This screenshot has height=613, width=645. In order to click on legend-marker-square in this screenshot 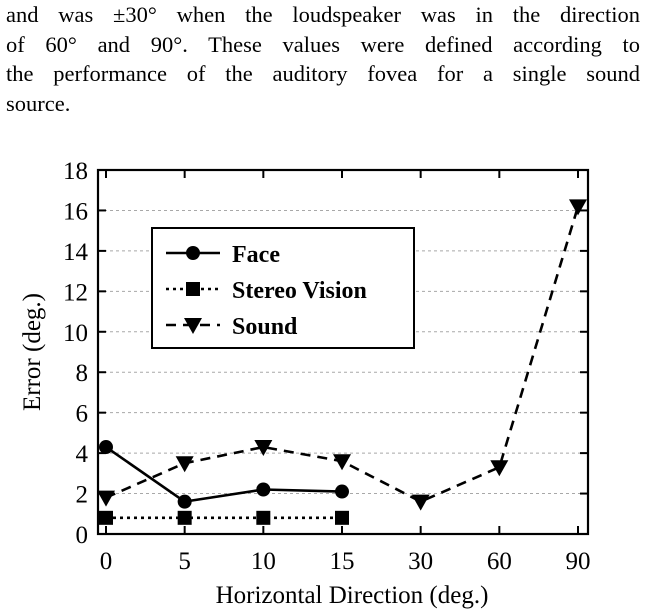, I will do `click(193, 289)`.